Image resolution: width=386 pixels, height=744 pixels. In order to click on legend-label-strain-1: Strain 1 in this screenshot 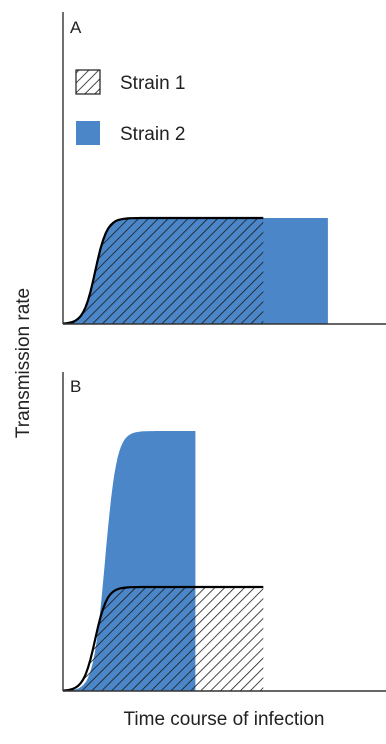, I will do `click(152, 83)`.